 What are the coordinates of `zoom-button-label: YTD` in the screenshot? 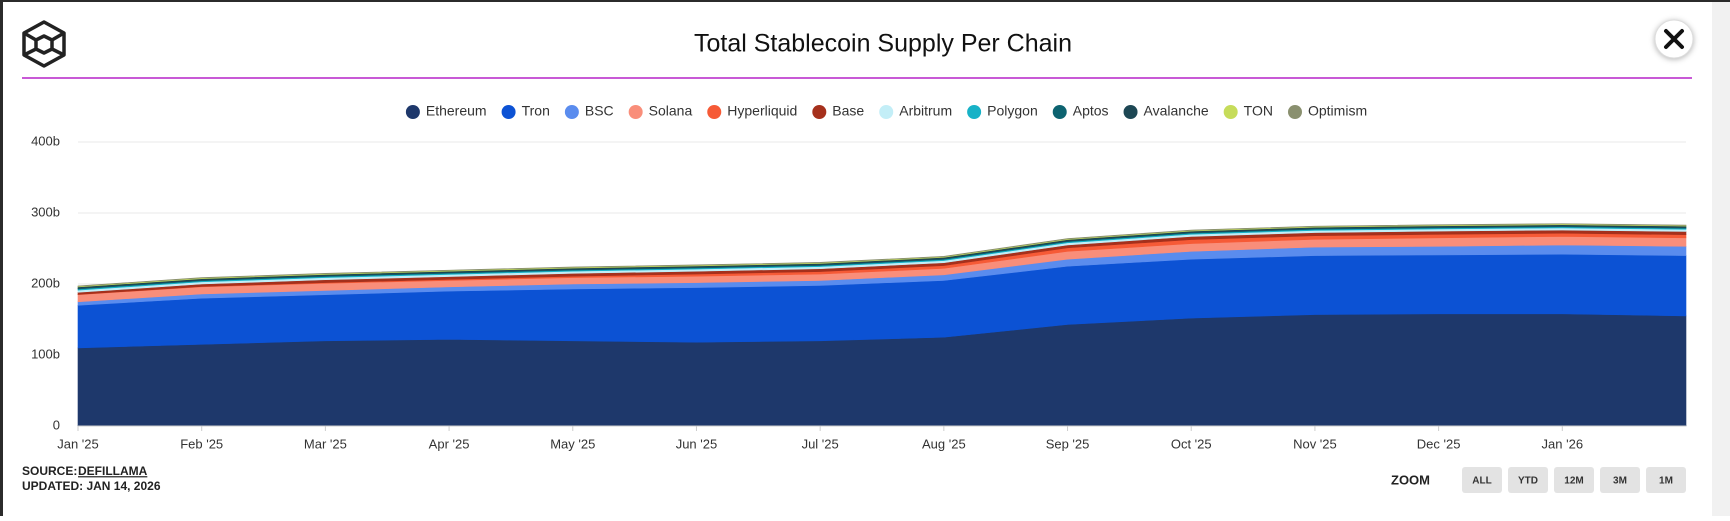 It's located at (1528, 481).